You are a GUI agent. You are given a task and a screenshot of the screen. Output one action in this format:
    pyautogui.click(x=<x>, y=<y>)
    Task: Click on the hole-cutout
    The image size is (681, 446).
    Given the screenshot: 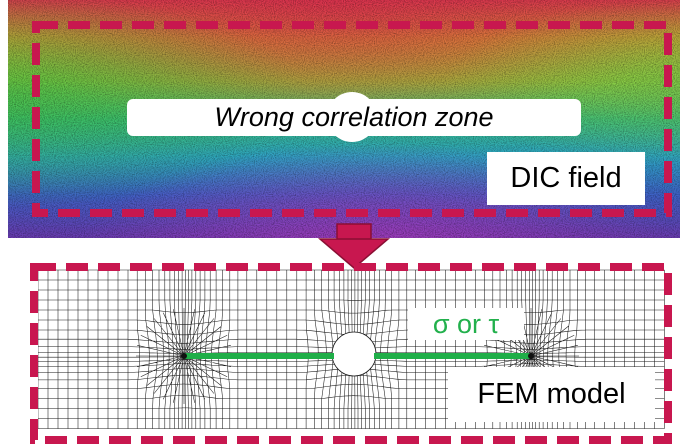 What is the action you would take?
    pyautogui.click(x=354, y=354)
    